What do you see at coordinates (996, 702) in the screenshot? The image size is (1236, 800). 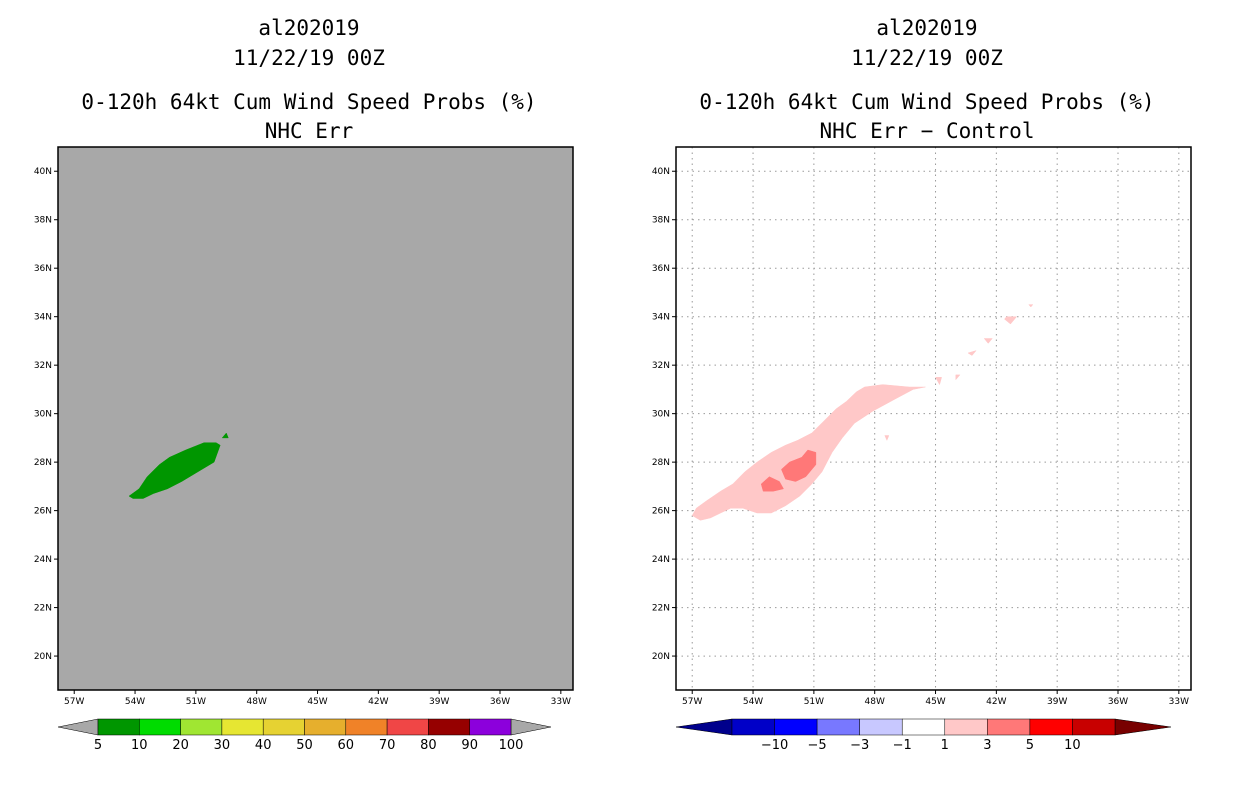 I see `x-tick-label: 42W` at bounding box center [996, 702].